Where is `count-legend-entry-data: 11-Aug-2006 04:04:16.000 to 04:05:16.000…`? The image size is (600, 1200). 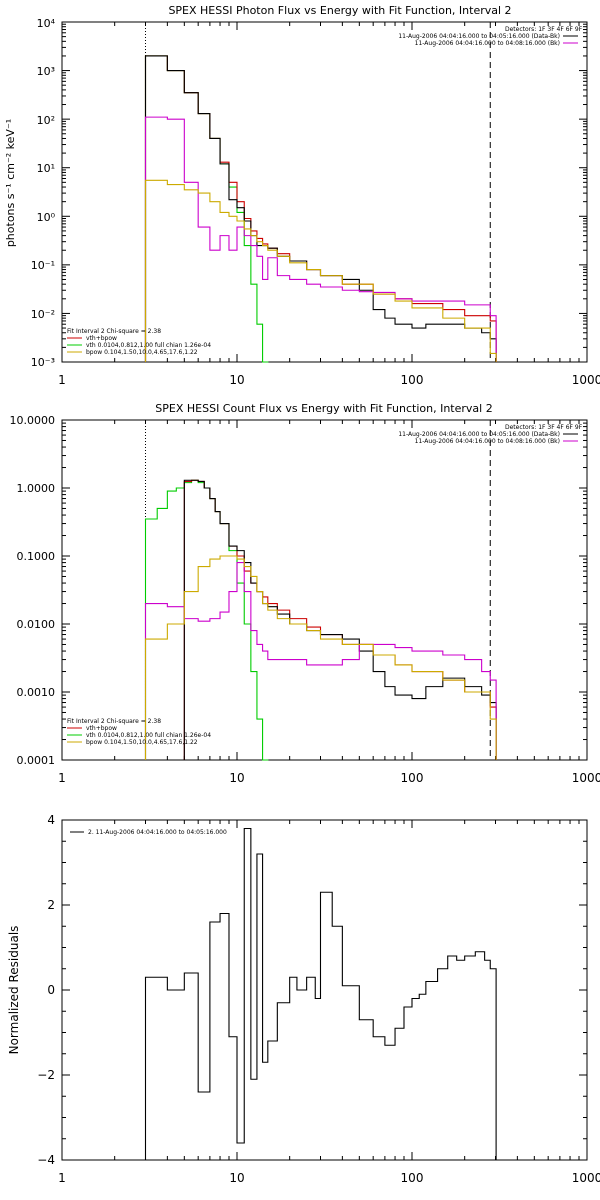
count-legend-entry-data: 11-Aug-2006 04:04:16.000 to 04:05:16.000… is located at coordinates (479, 434).